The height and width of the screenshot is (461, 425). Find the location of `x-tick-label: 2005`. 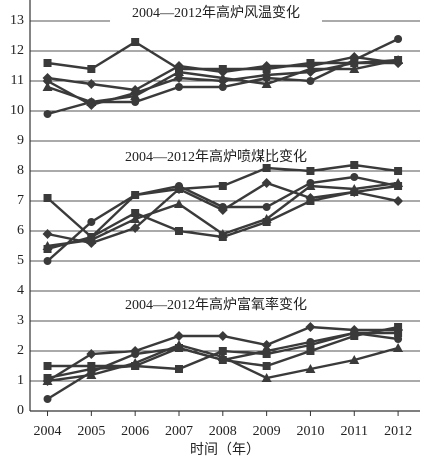

x-tick-label: 2005 is located at coordinates (91, 431).